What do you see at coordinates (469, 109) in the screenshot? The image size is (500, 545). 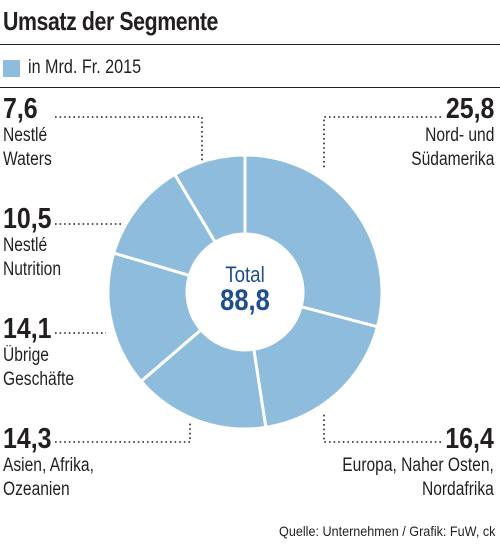 I see `value-label: 25,8` at bounding box center [469, 109].